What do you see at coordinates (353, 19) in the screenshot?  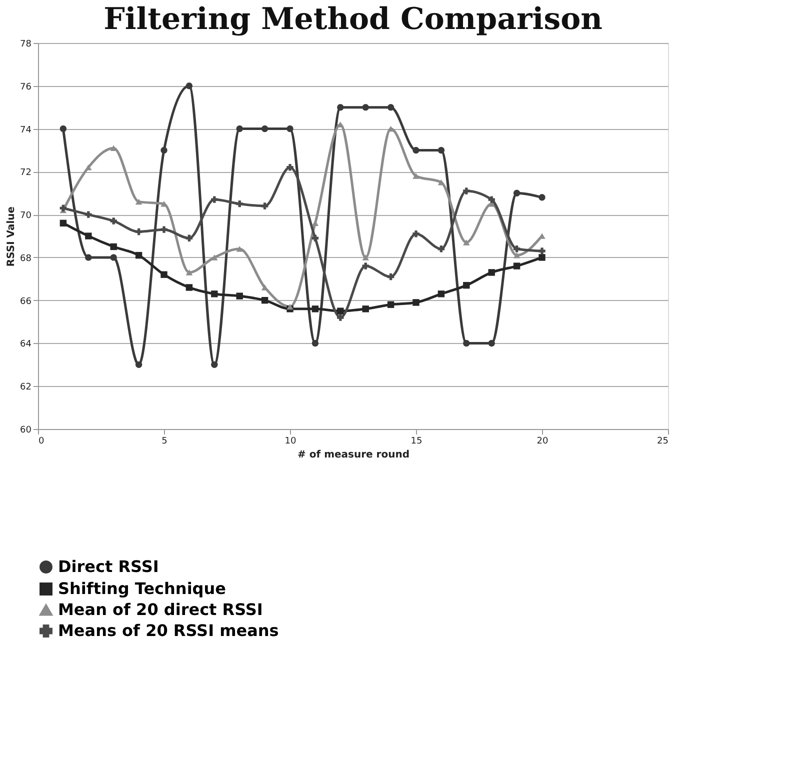 I see `chart-title: Filtering Method Comparison` at bounding box center [353, 19].